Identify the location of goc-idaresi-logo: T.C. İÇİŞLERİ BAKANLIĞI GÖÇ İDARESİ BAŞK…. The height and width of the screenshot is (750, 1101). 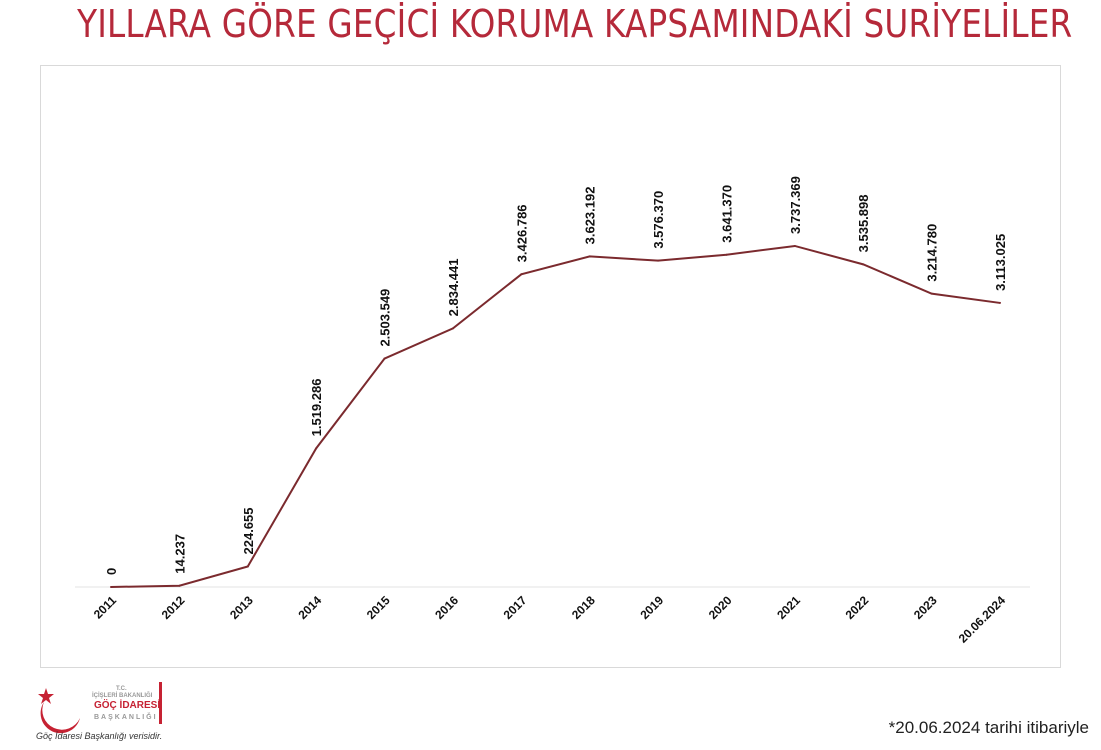
(106, 715).